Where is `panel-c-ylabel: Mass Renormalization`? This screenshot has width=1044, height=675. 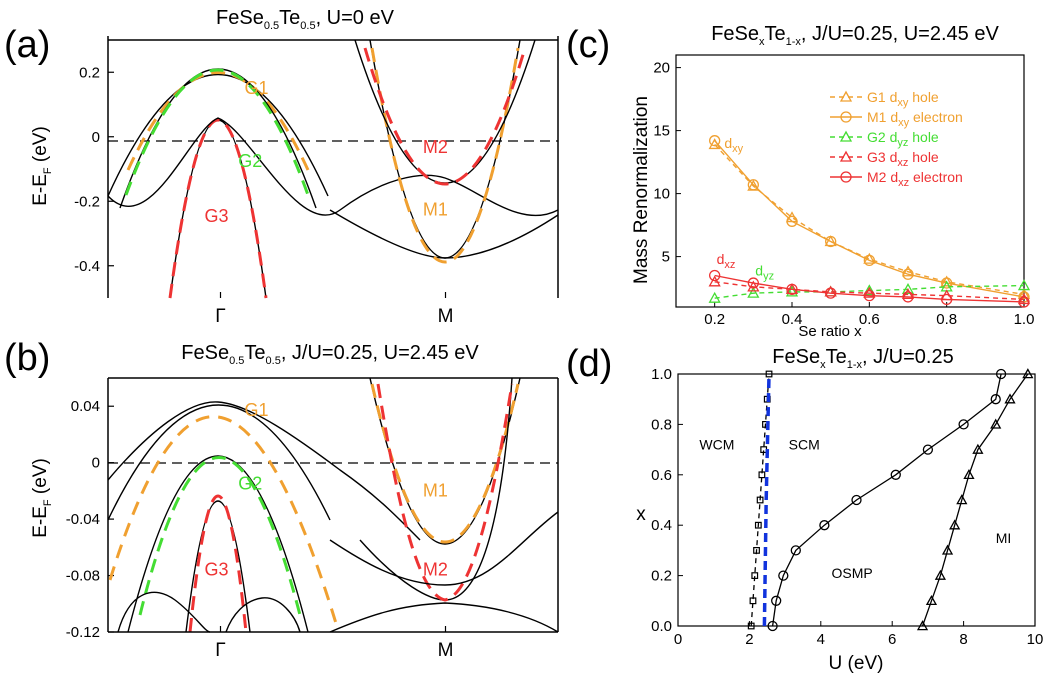 panel-c-ylabel: Mass Renormalization is located at coordinates (641, 190).